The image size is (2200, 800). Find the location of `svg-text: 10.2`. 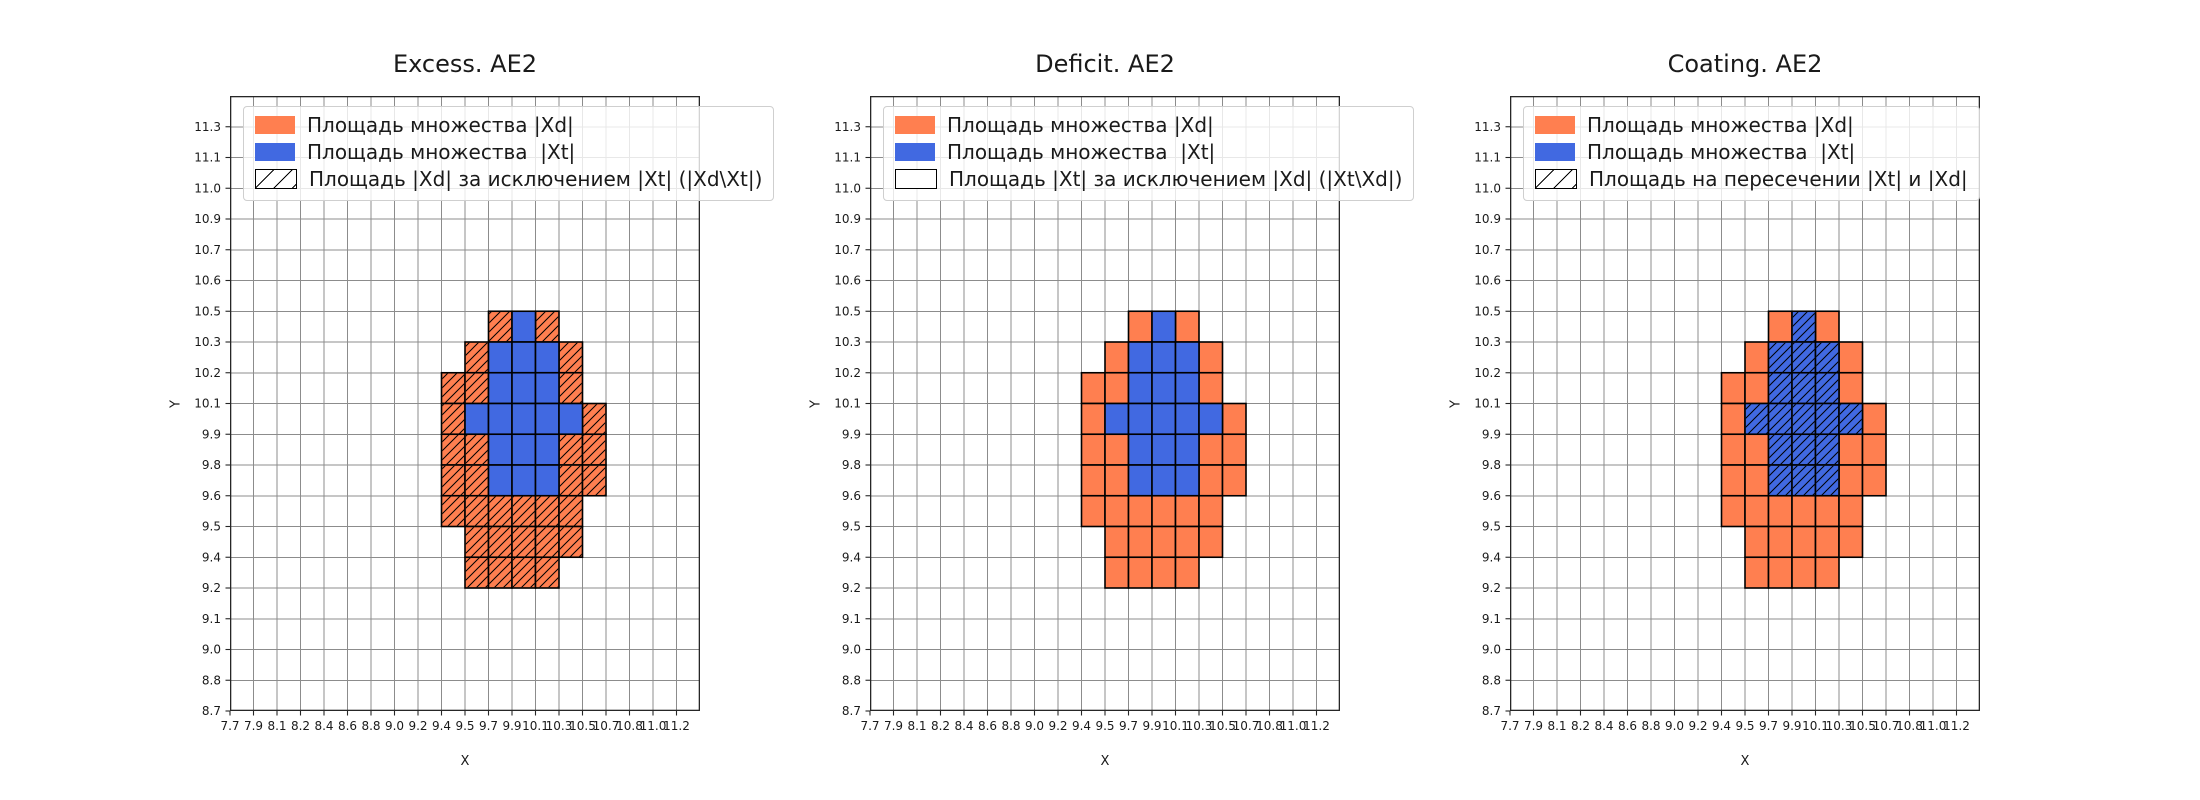

svg-text: 10.2 is located at coordinates (207, 373).